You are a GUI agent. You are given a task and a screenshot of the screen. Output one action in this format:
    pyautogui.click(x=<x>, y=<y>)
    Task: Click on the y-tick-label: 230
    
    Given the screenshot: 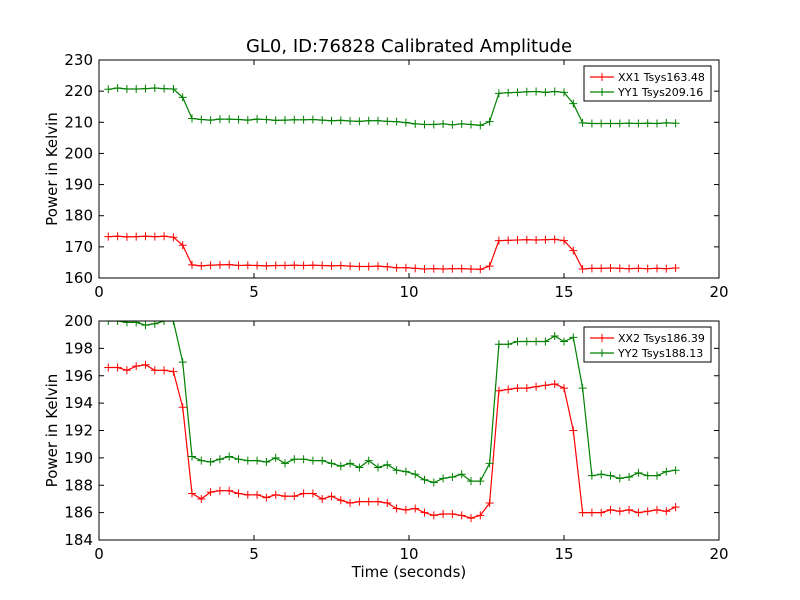 What is the action you would take?
    pyautogui.click(x=78, y=60)
    